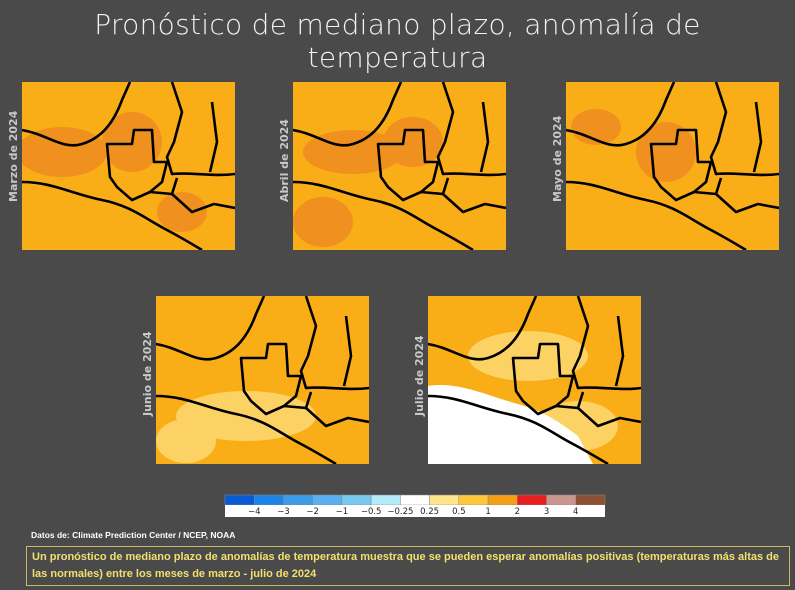  Describe the element at coordinates (342, 512) in the screenshot. I see `colorbar-label: −1` at that location.